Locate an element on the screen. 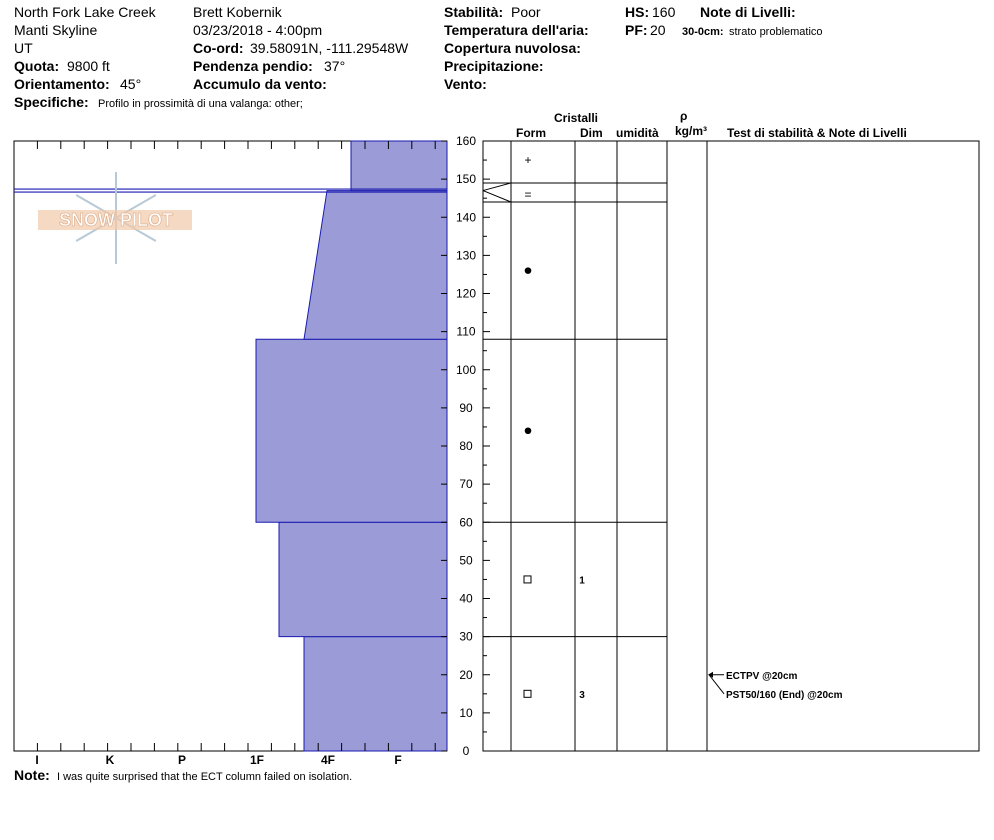  hardness-label-f: F is located at coordinates (397, 760).